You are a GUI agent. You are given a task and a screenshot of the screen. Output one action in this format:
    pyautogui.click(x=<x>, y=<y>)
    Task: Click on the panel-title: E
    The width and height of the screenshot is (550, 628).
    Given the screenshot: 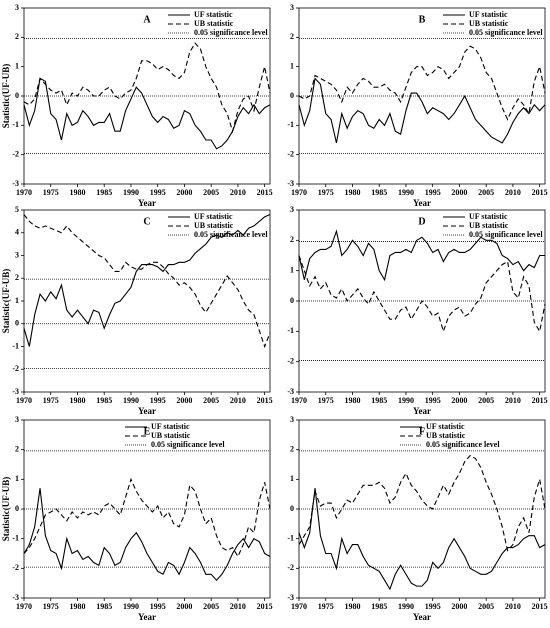 What is the action you would take?
    pyautogui.click(x=147, y=431)
    